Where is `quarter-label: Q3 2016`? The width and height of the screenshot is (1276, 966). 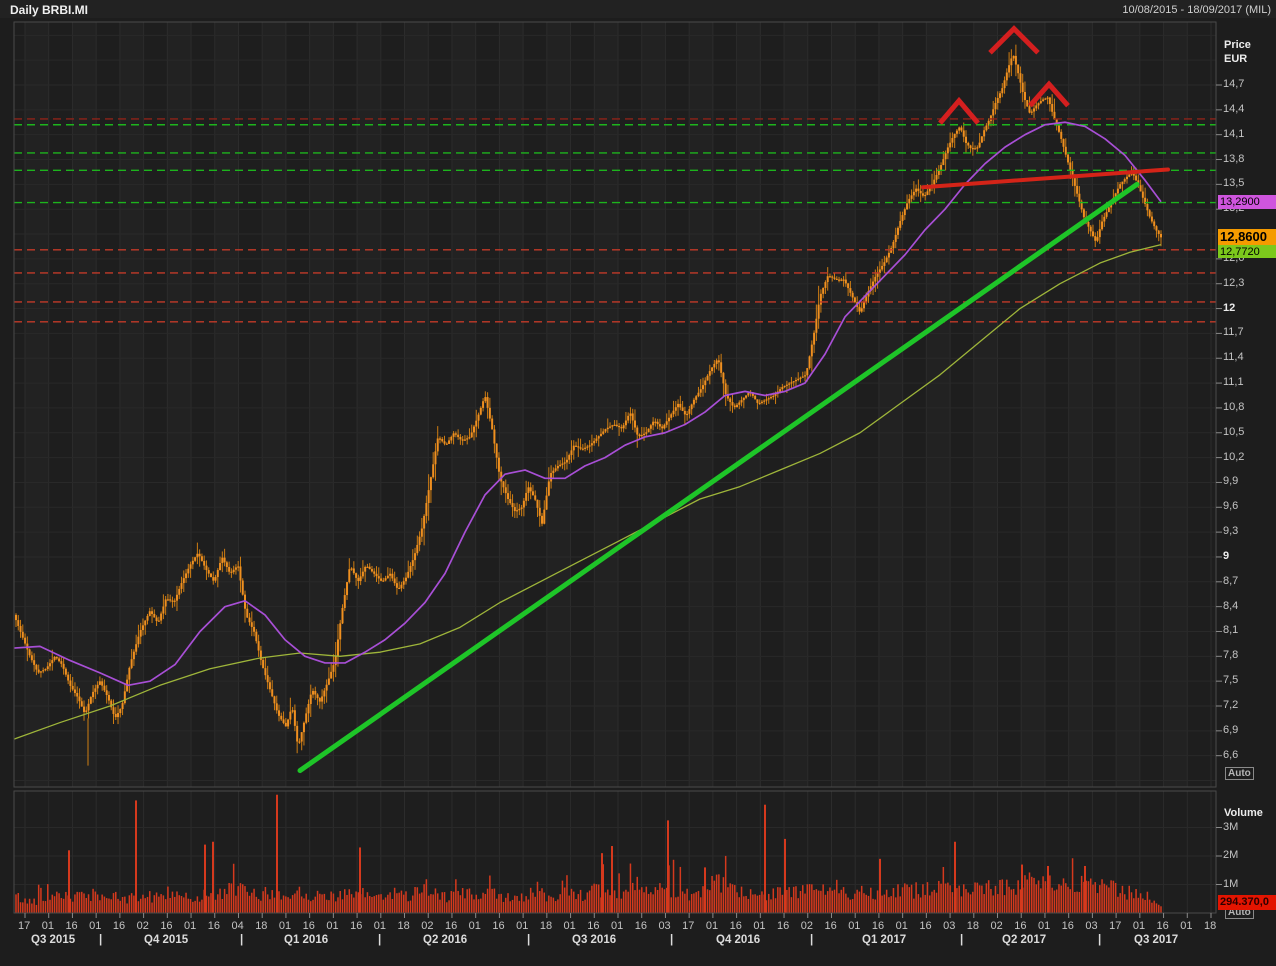
quarter-label: Q3 2016 is located at coordinates (594, 940).